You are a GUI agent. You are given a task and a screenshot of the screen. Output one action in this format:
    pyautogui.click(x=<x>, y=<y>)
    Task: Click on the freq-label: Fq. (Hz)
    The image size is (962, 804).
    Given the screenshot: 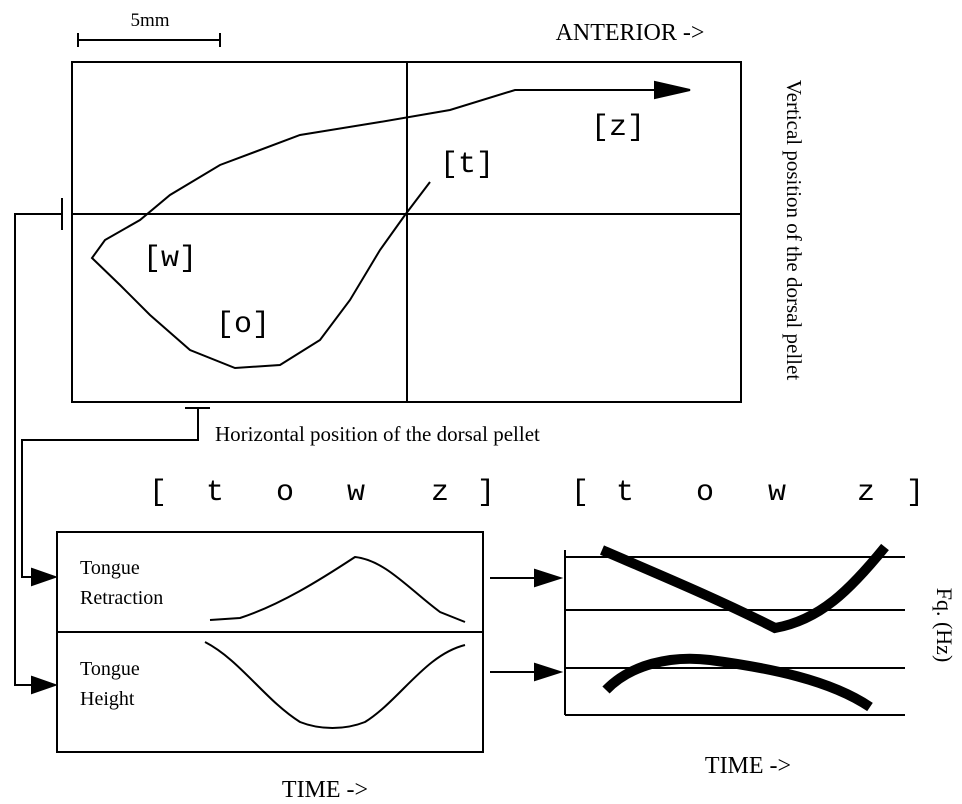 What is the action you would take?
    pyautogui.click(x=944, y=625)
    